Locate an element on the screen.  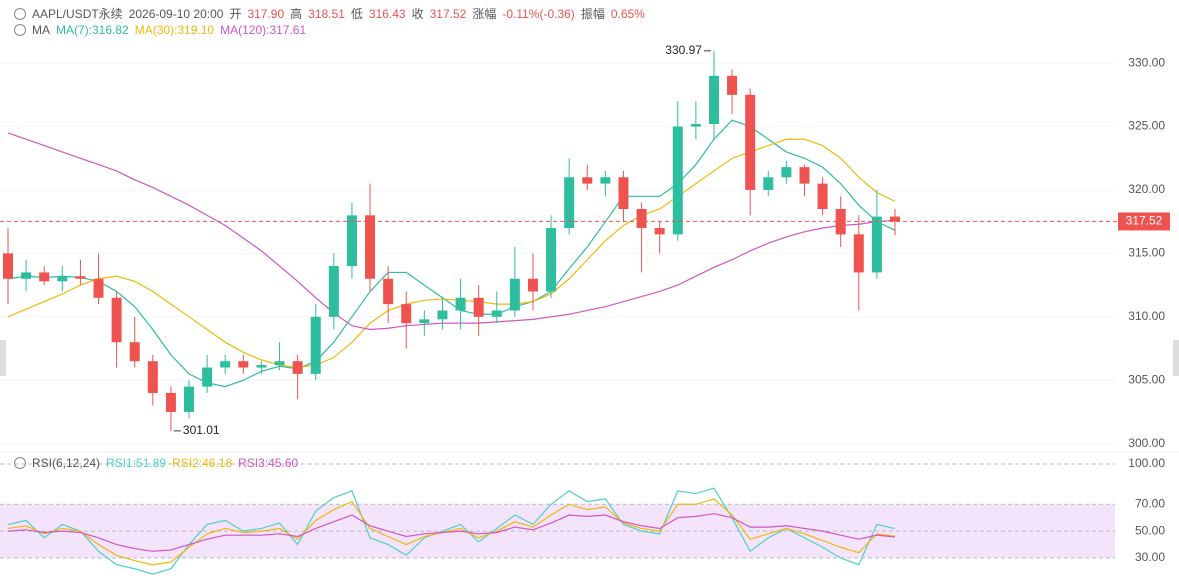
field-label: 收 is located at coordinates (417, 14).